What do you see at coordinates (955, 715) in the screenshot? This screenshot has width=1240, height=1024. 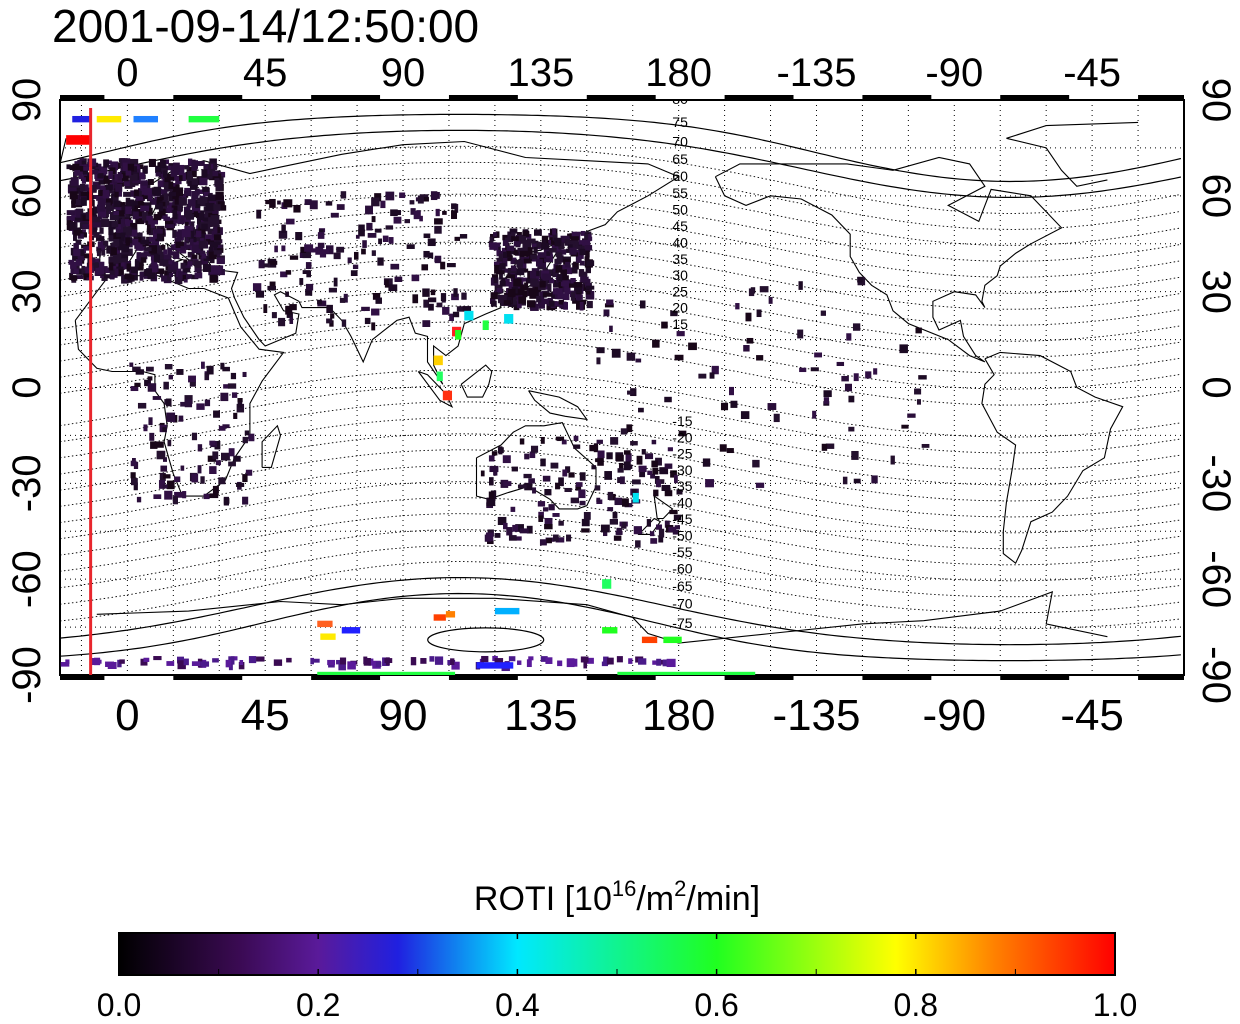 I see `lon-tick-label: -90` at bounding box center [955, 715].